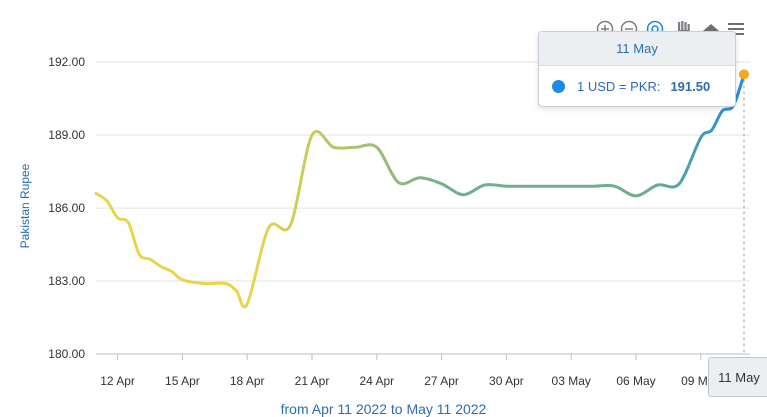 The width and height of the screenshot is (767, 417). I want to click on tooltip-row: 1 USD = PKR: 191.50, so click(637, 86).